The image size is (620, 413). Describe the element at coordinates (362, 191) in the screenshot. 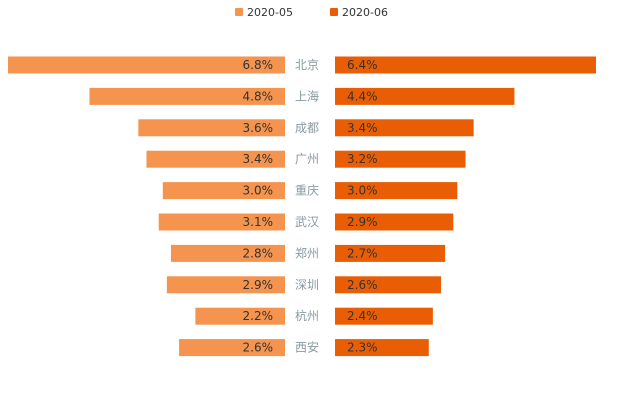

I see `value-label-2020-06-4: 3.0%` at that location.